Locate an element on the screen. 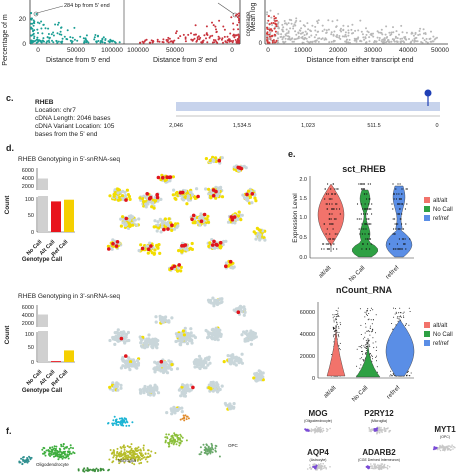  panel-d-bottom-bar-alt-call is located at coordinates (56, 361).